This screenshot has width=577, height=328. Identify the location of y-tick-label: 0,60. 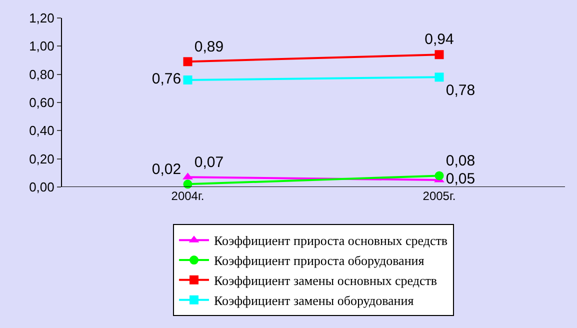
(41, 102).